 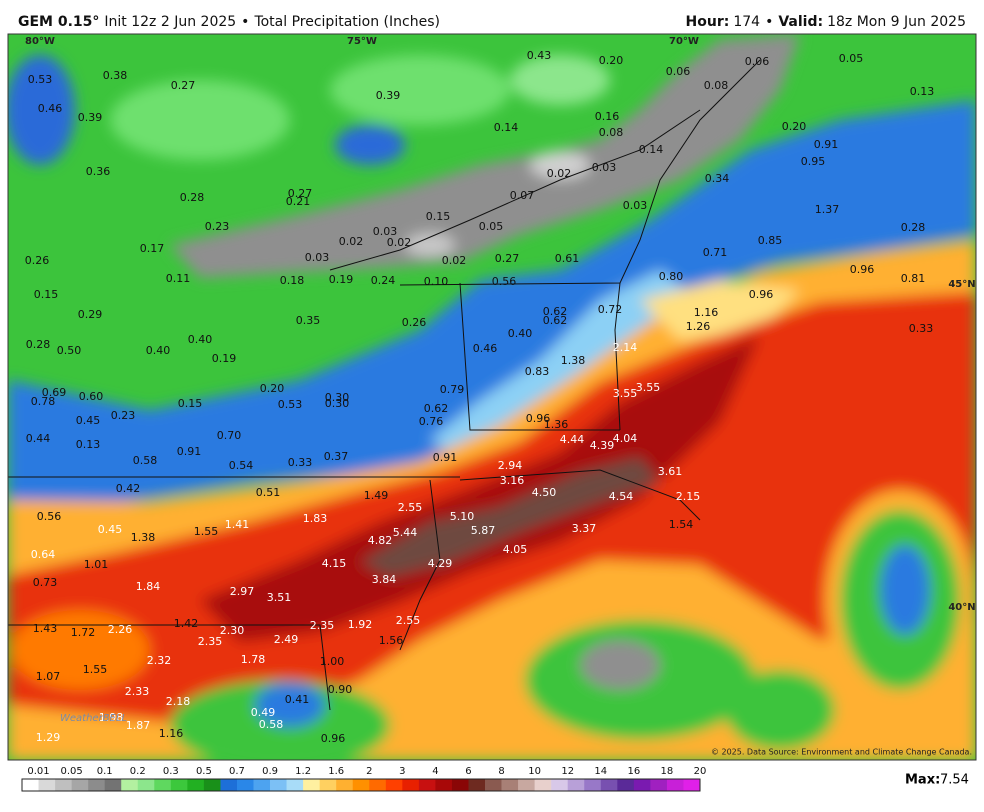 I want to click on point-value: 2.30, so click(x=232, y=630).